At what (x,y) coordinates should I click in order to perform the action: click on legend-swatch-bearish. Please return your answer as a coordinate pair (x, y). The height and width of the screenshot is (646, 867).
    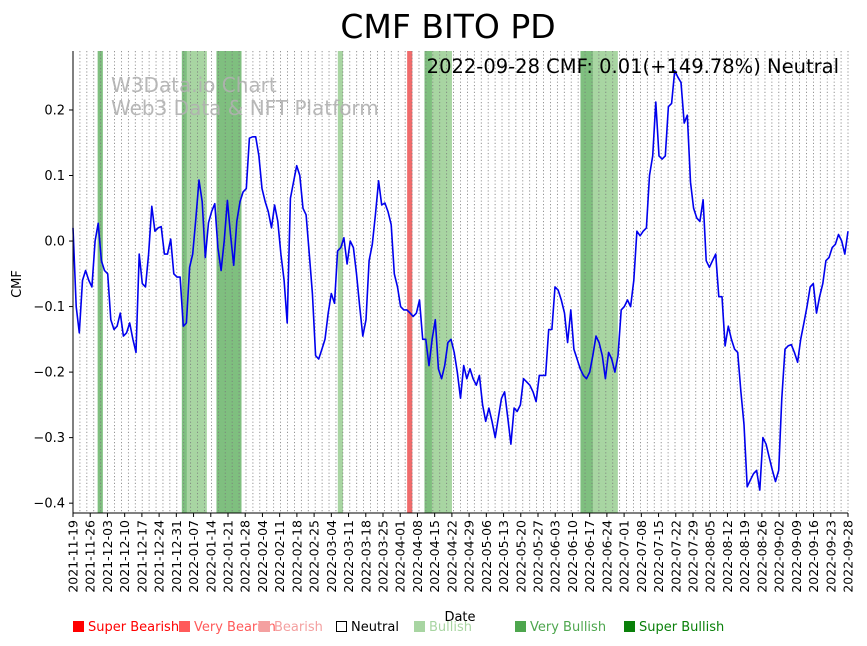
    Looking at the image, I should click on (264, 626).